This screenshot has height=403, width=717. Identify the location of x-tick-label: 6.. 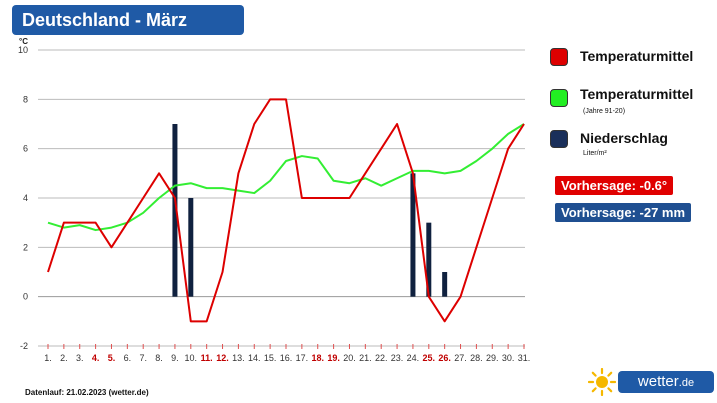
(128, 358).